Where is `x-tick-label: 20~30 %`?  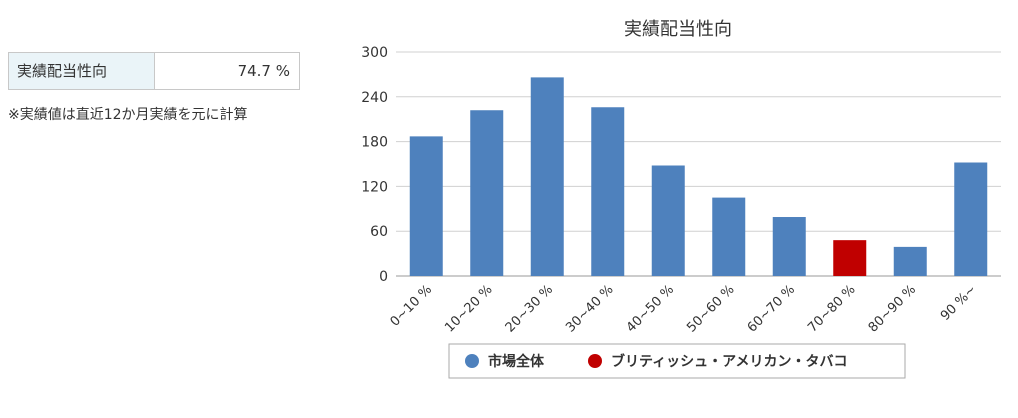 x-tick-label: 20~30 % is located at coordinates (529, 308).